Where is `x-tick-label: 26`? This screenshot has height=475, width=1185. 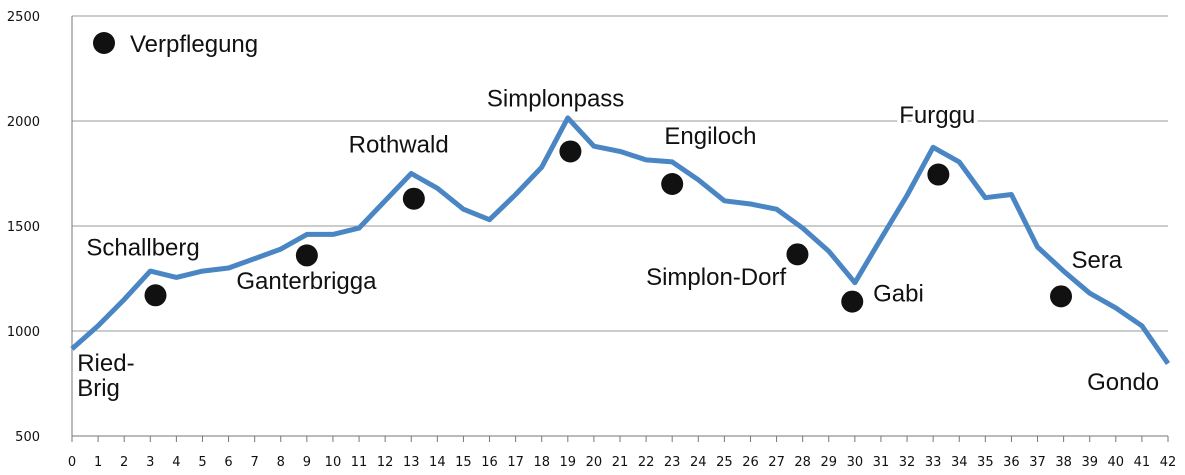
x-tick-label: 26 is located at coordinates (750, 462).